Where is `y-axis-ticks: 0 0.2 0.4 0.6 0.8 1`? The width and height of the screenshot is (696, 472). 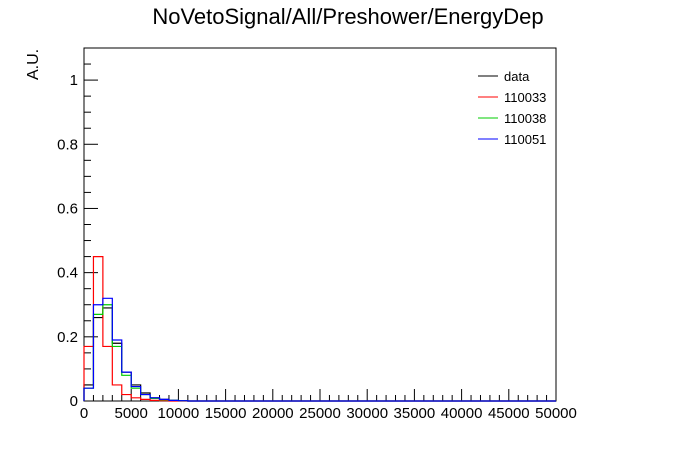 y-axis-ticks: 0 0.2 0.4 0.6 0.8 1 is located at coordinates (77, 228).